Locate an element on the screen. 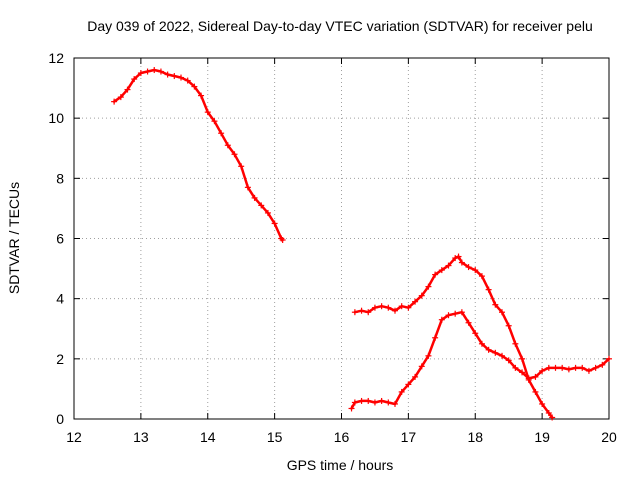  y-tick-labels: 0 2 4 6 8 10 12 is located at coordinates (56, 238).